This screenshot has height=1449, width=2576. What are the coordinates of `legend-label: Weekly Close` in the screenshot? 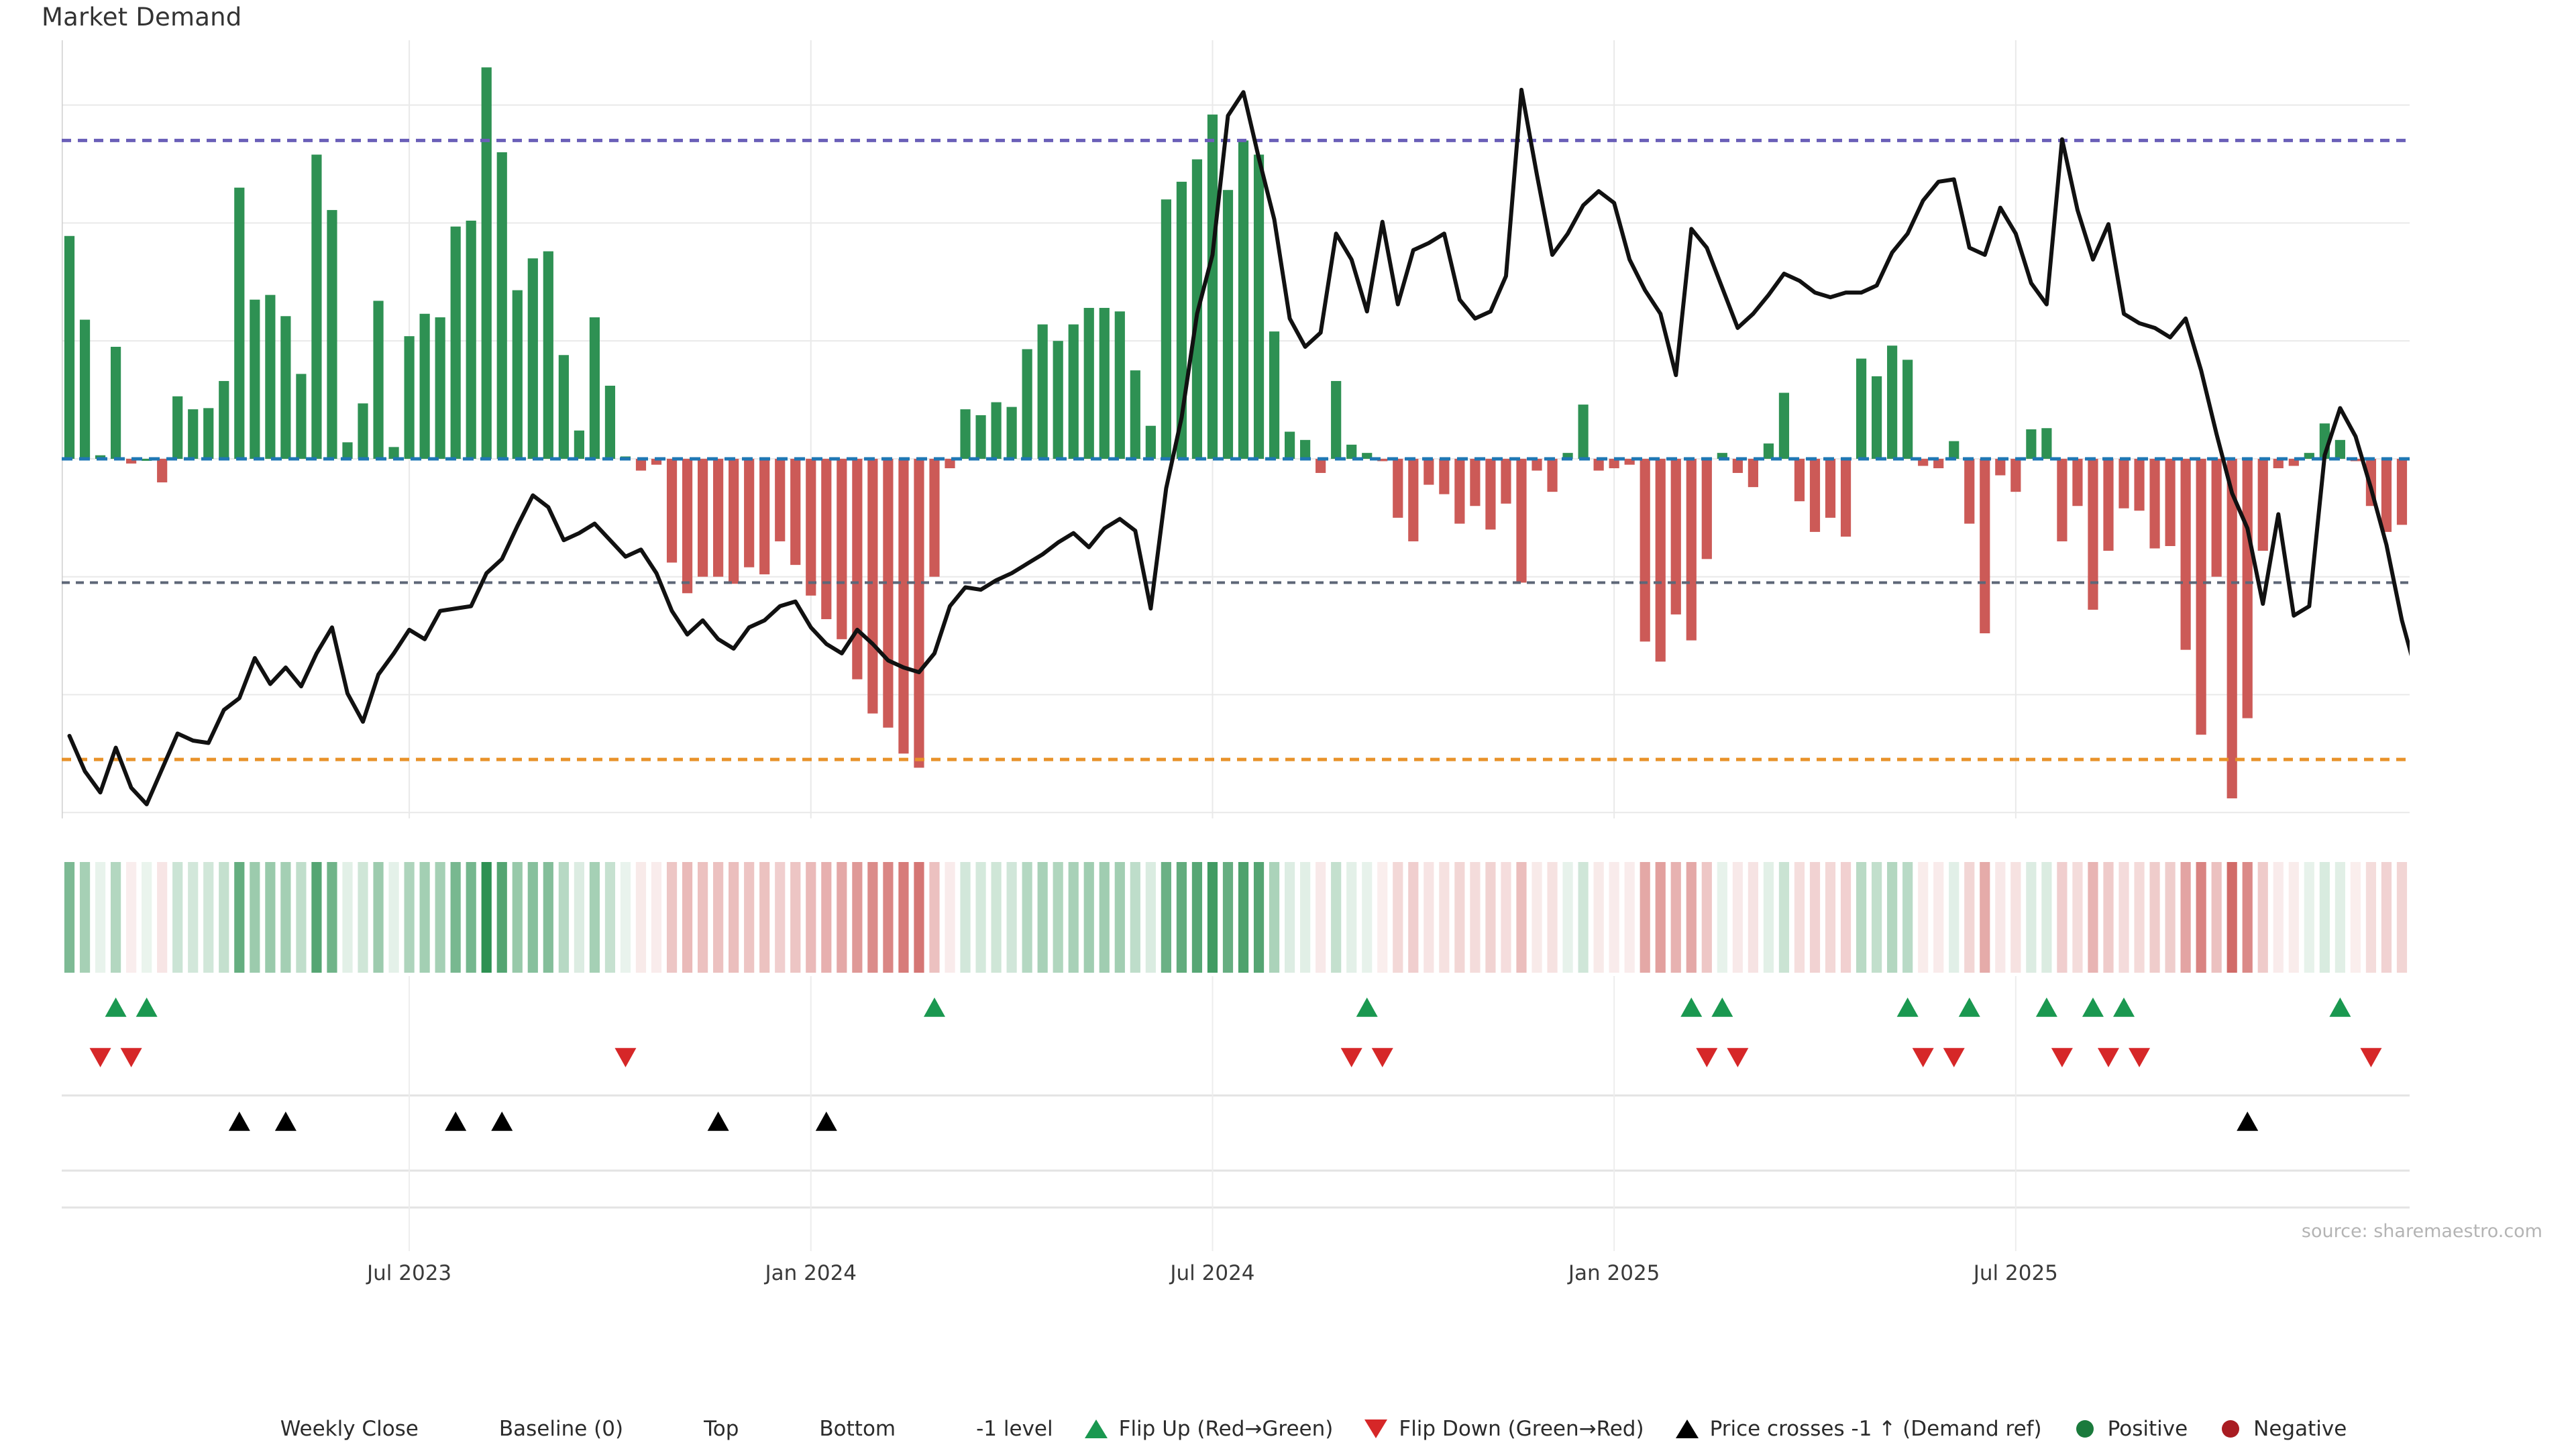 It's located at (349, 1429).